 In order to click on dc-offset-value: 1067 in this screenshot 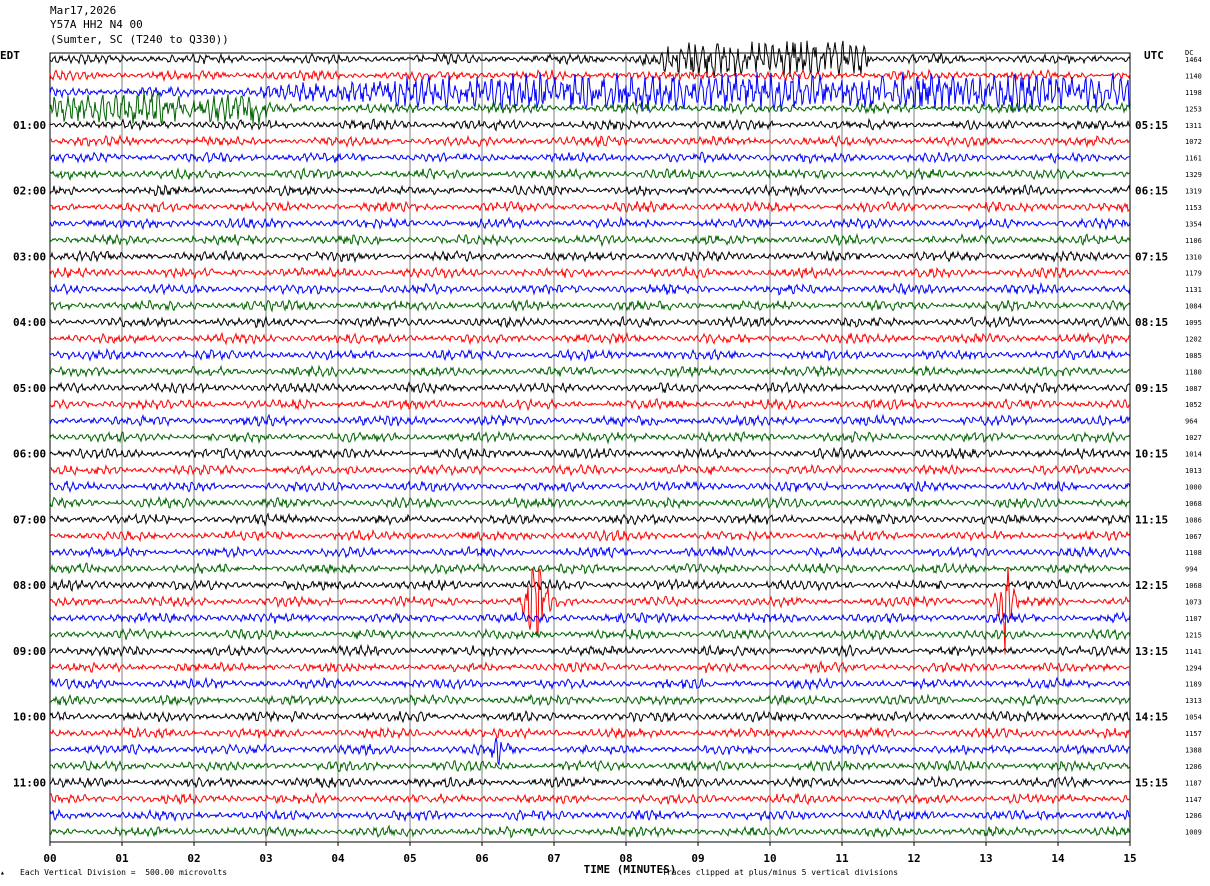, I will do `click(1193, 537)`.